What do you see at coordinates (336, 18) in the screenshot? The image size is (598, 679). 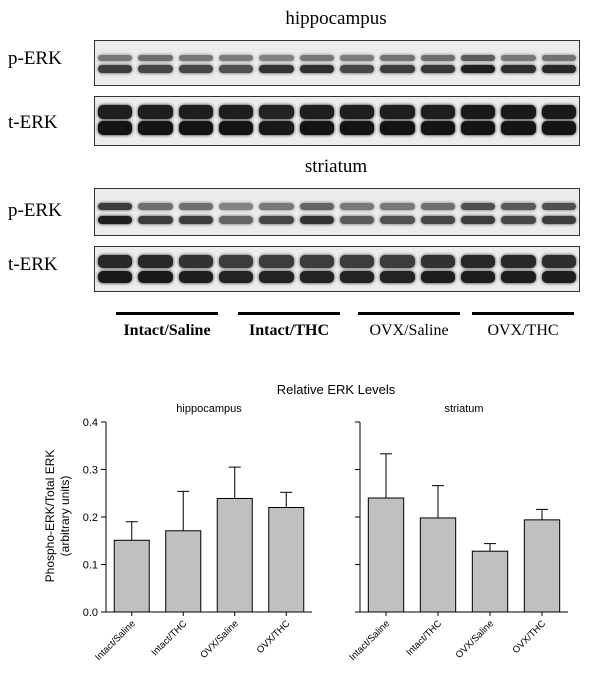 I see `blot-region-title-hippocampus: hippocampus` at bounding box center [336, 18].